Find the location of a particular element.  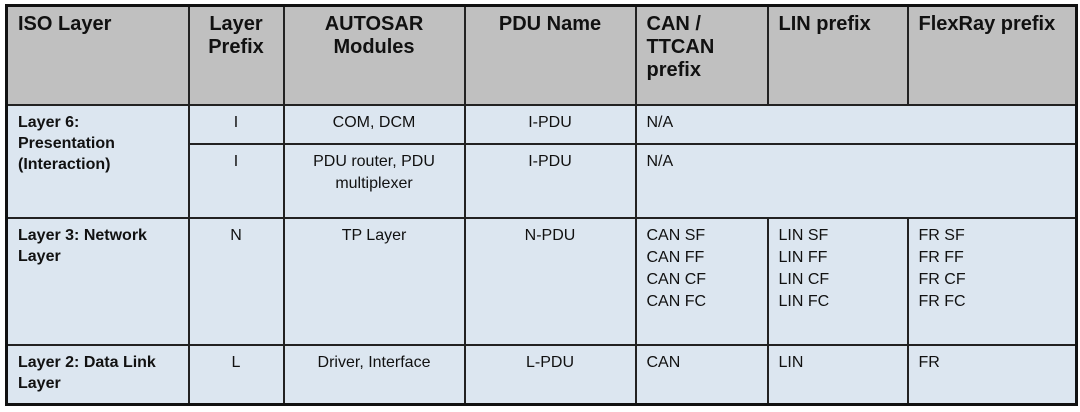

fr-prefix: FR FC is located at coordinates (942, 301).